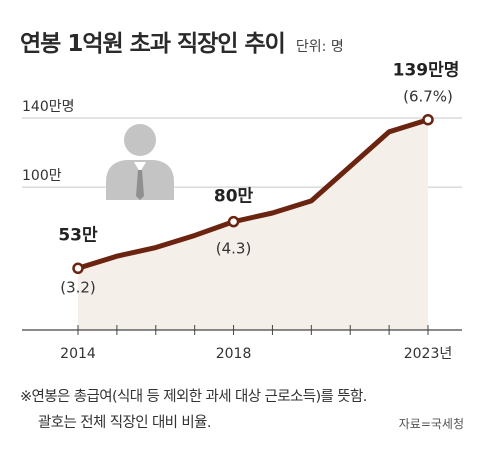 This screenshot has width=480, height=460. Describe the element at coordinates (426, 71) in the screenshot. I see `value-label: 139만명` at that location.